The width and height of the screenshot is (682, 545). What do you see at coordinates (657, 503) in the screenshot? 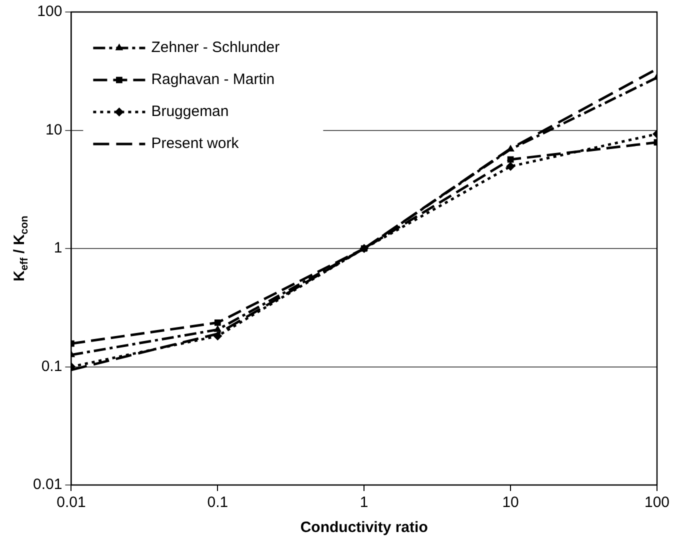
I see `x-tick-label: 100` at bounding box center [657, 503].